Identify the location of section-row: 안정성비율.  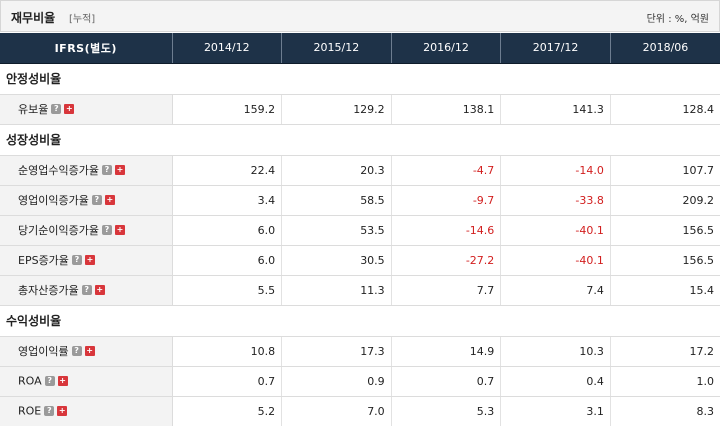
(360, 79).